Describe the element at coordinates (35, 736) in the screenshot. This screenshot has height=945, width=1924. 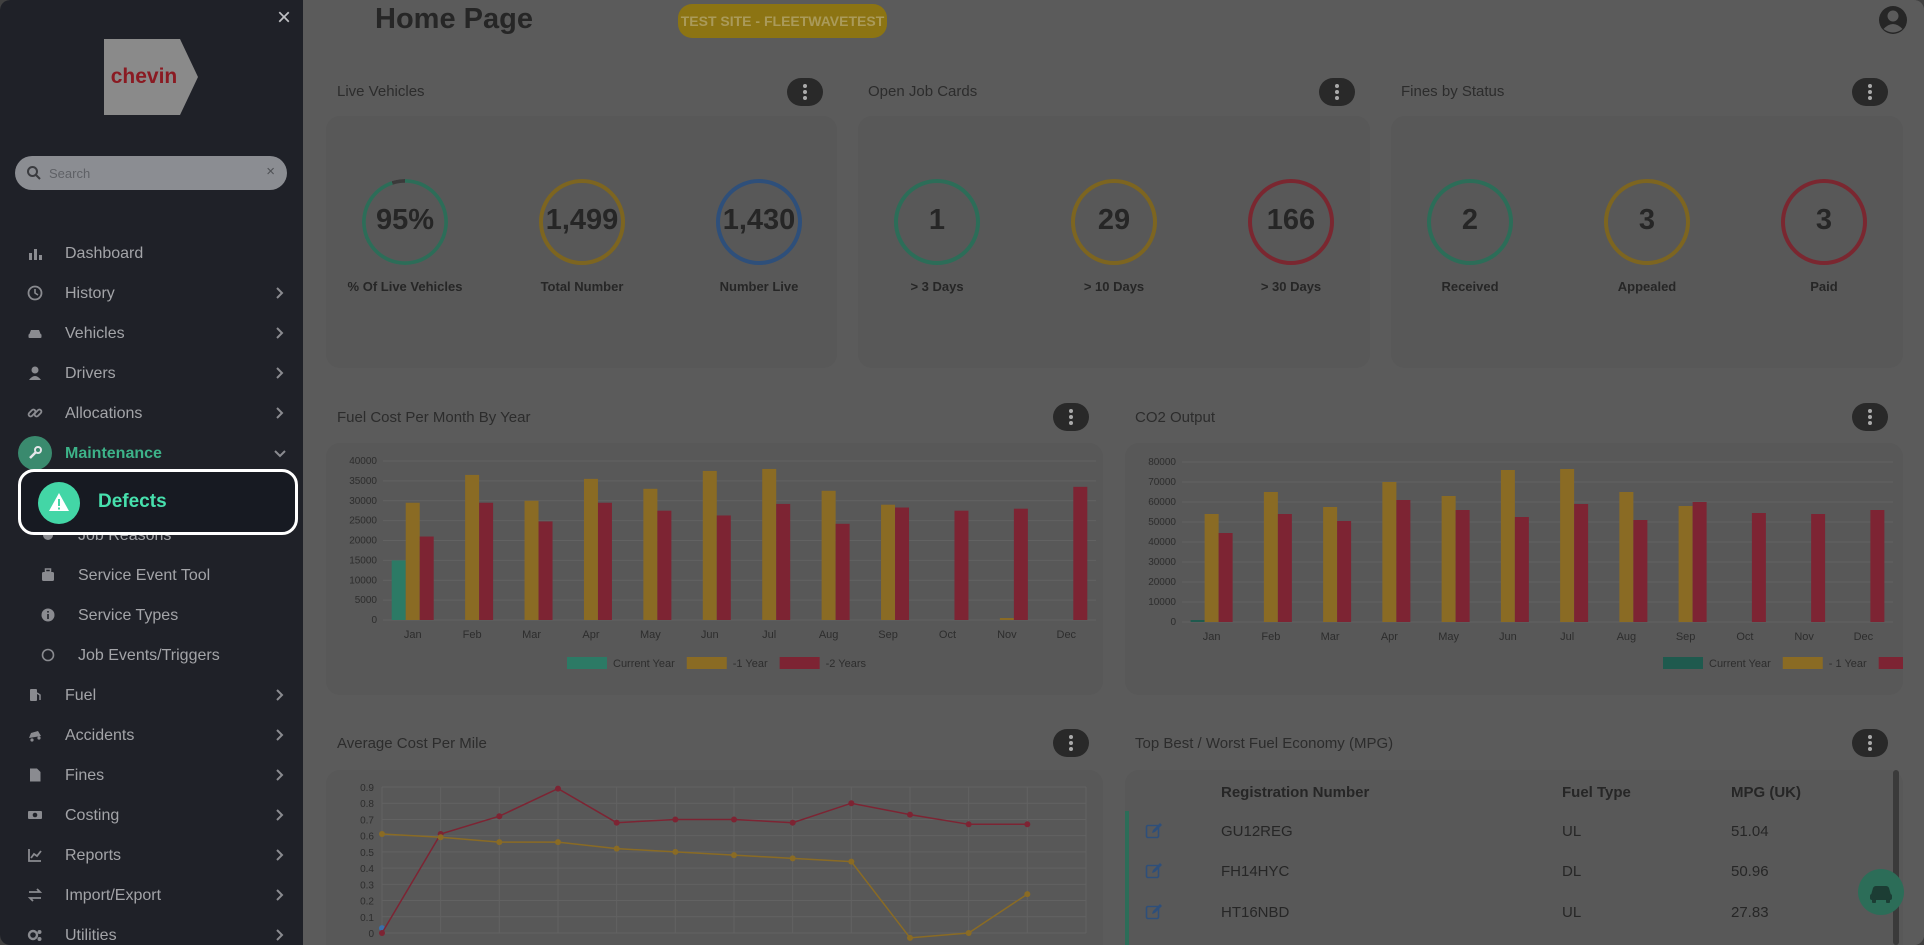
I see `car-crash-icon` at that location.